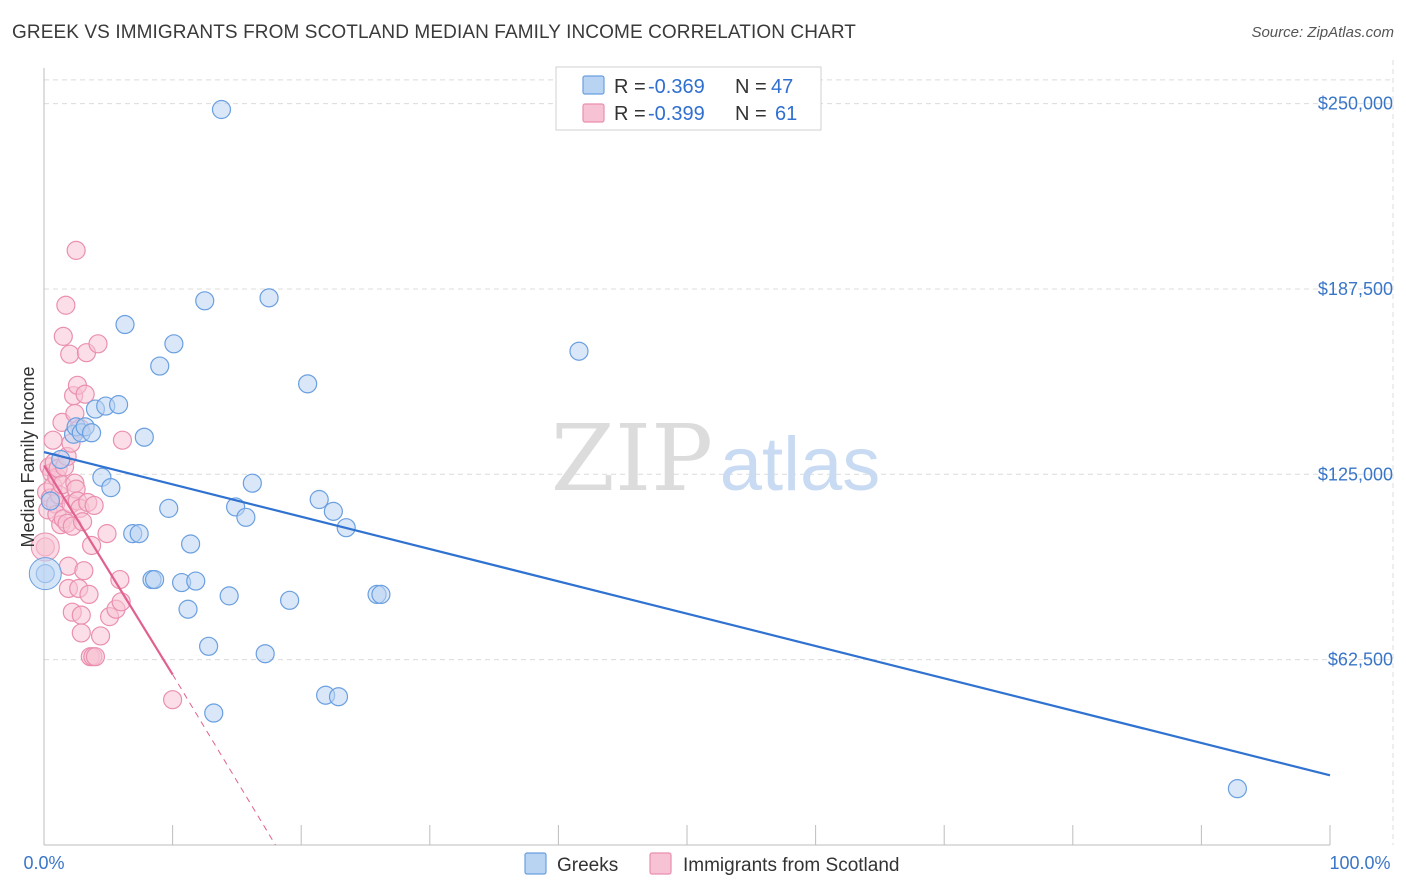 The height and width of the screenshot is (892, 1406). I want to click on legend-pink-r-value: -0.399, so click(676, 114).